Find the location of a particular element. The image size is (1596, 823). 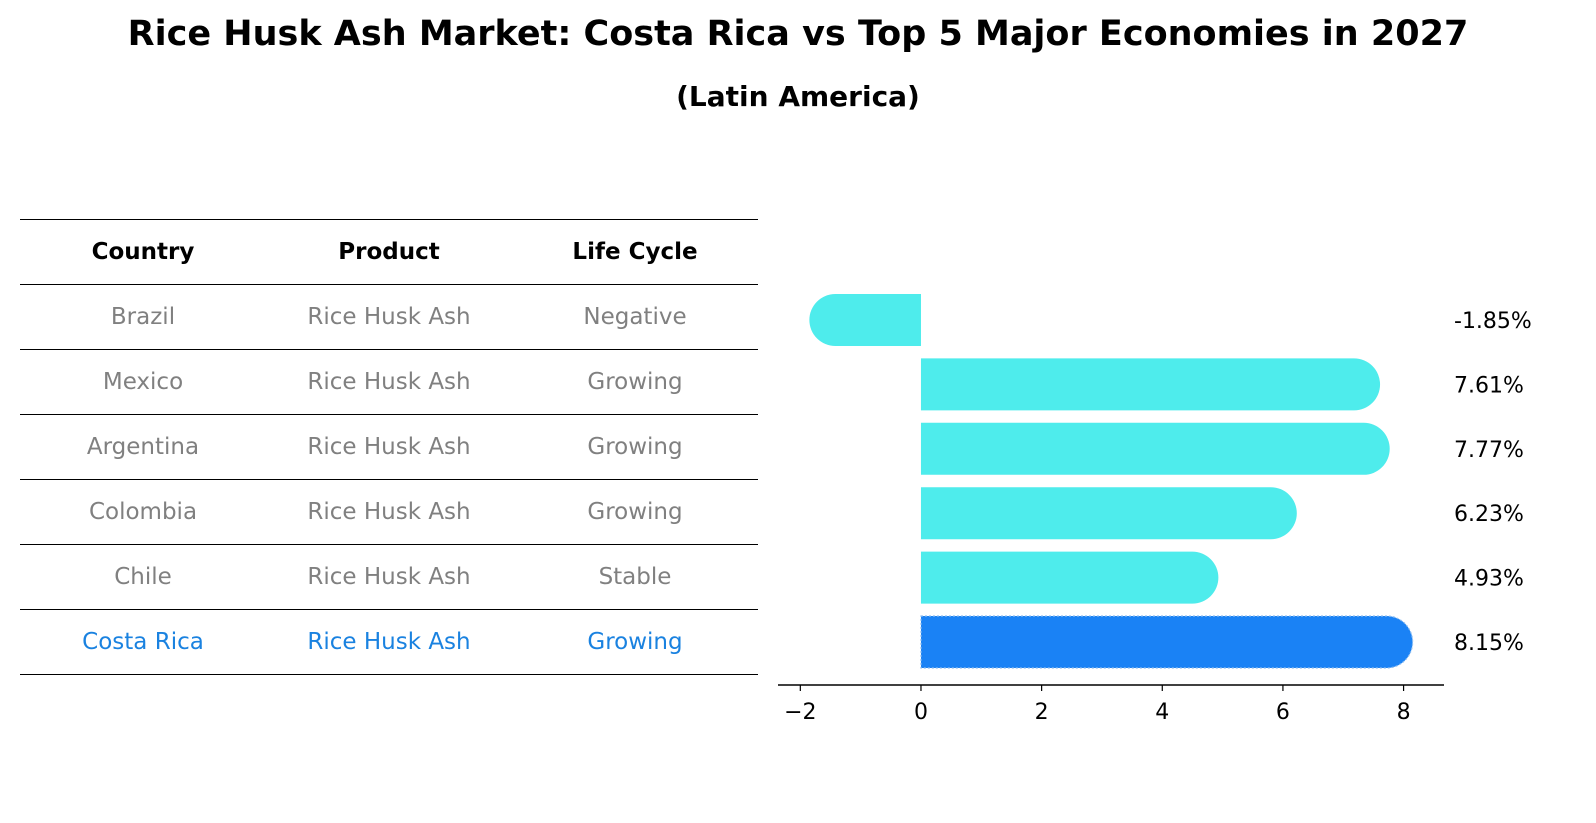

x-tick-label: −2 is located at coordinates (800, 712).